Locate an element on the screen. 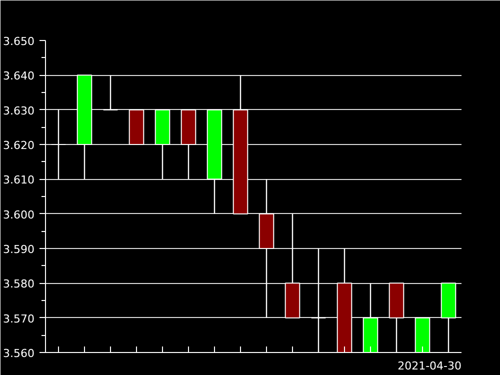 Image resolution: width=500 pixels, height=375 pixels. y-tick-label: 3.590 is located at coordinates (19, 249).